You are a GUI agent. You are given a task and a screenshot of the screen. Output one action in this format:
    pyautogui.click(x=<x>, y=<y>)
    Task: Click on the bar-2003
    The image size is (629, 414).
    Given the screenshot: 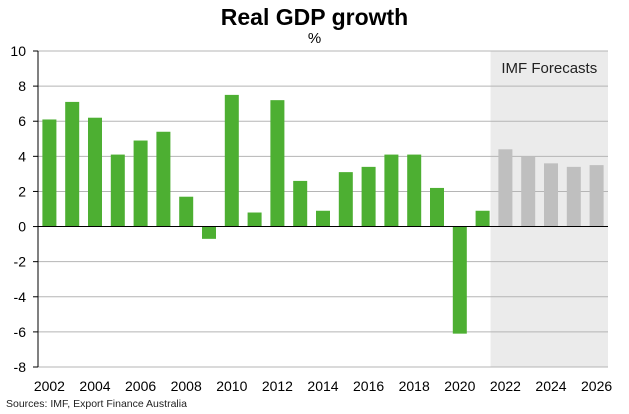 What is the action you would take?
    pyautogui.click(x=72, y=164)
    